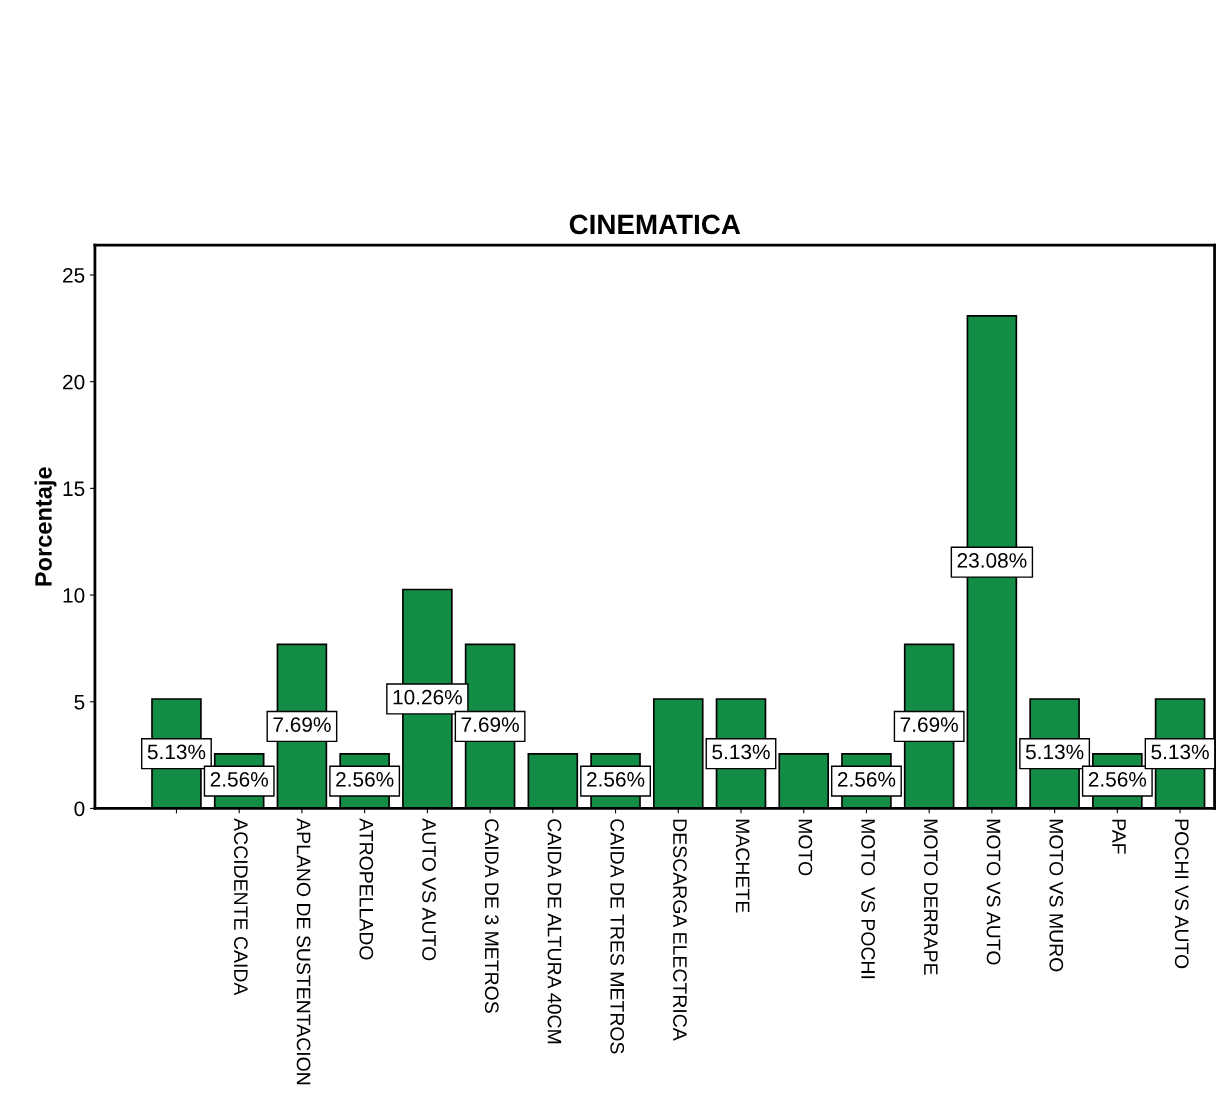 The width and height of the screenshot is (1217, 1109). Describe the element at coordinates (554, 931) in the screenshot. I see `x-tick-label: CAIDA DE ALTURA 40CM` at that location.